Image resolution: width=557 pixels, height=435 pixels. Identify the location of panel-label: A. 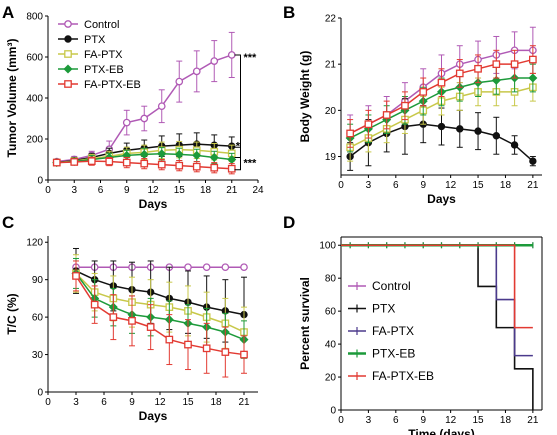
(8, 12).